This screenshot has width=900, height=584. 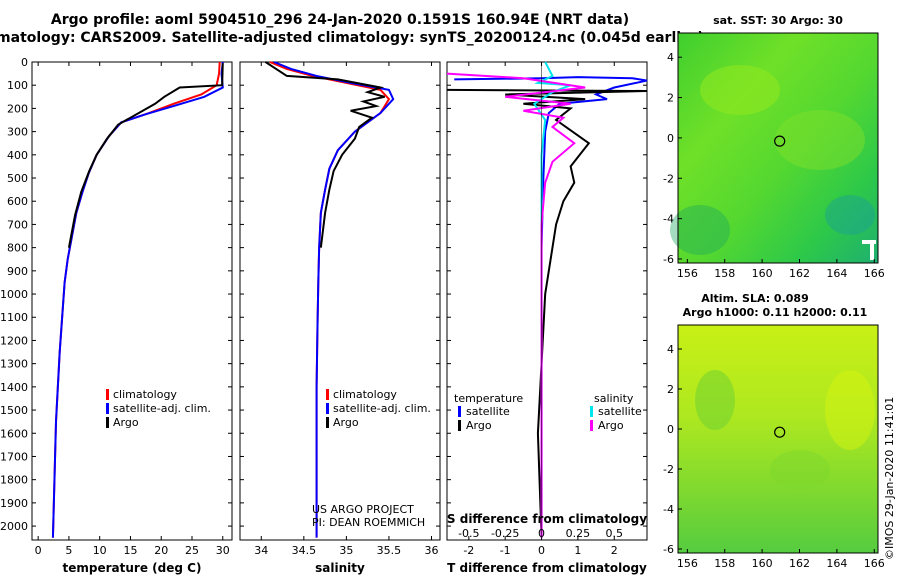 What do you see at coordinates (614, 398) in the screenshot?
I see `legend-title-salinity: salinity` at bounding box center [614, 398].